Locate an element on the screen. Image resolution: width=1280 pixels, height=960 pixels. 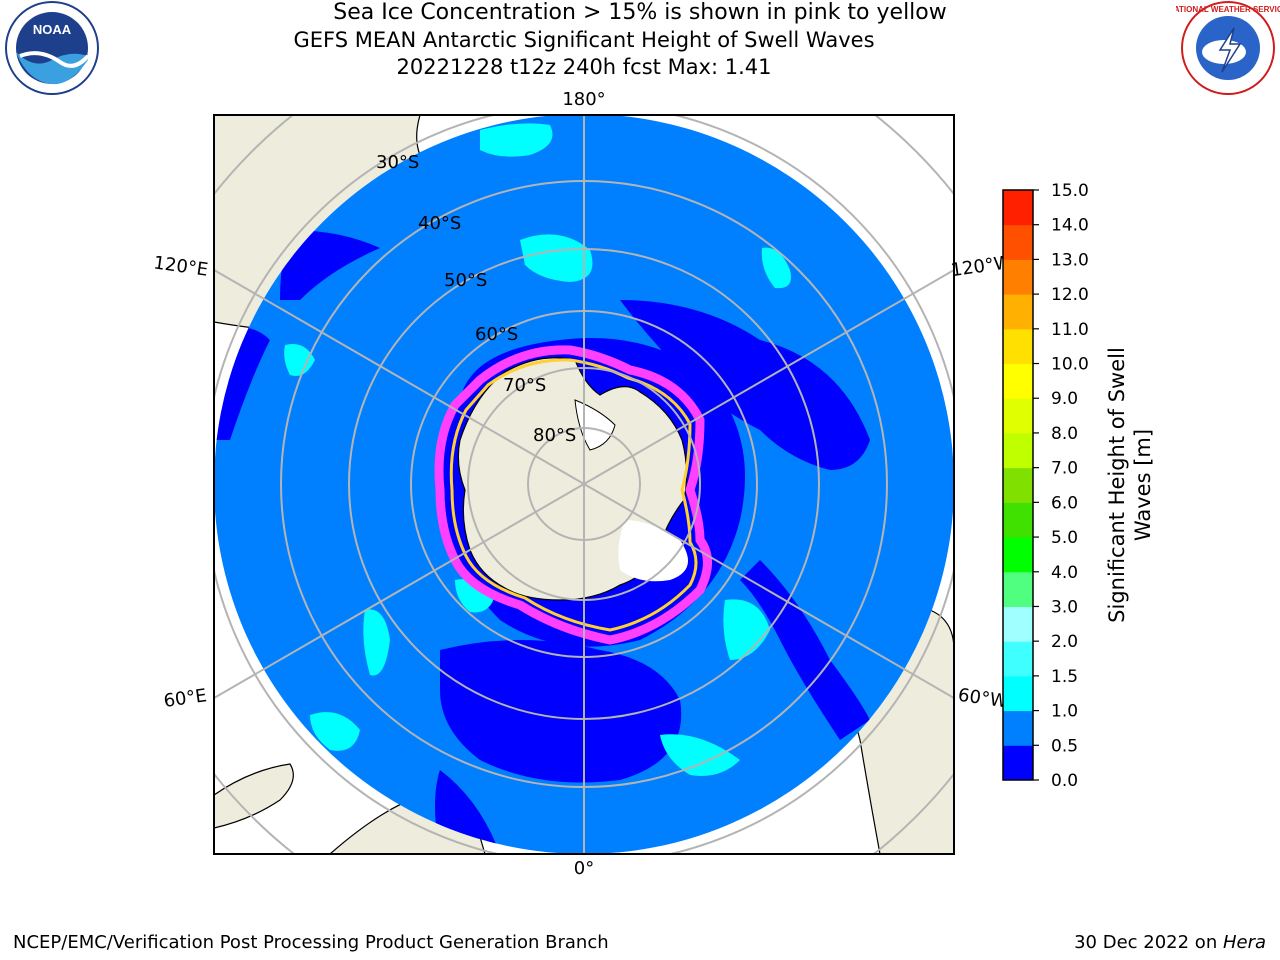
label-30s: 30°S is located at coordinates (397, 162).